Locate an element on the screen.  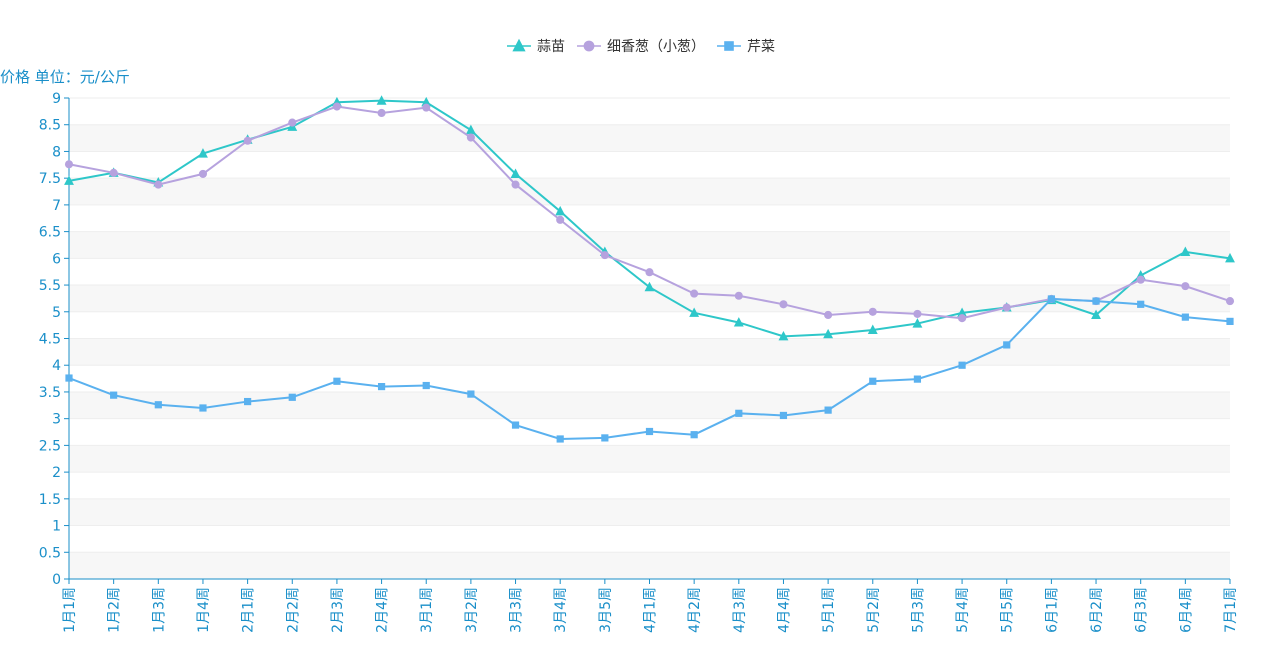
x-tick-label: 2月3周 is located at coordinates (338, 610).